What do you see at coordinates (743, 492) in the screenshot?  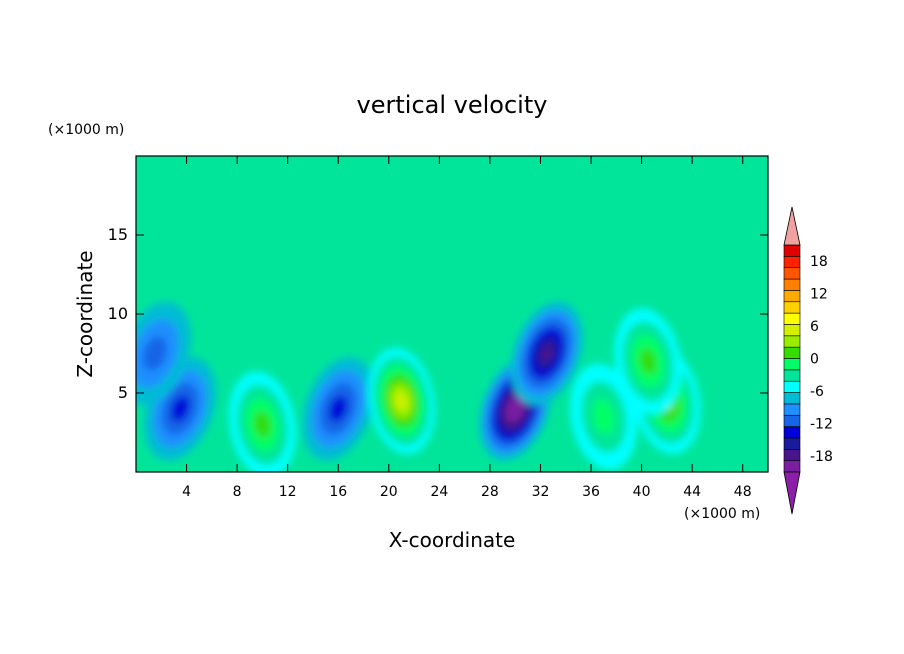 I see `x-tick-label: 48` at bounding box center [743, 492].